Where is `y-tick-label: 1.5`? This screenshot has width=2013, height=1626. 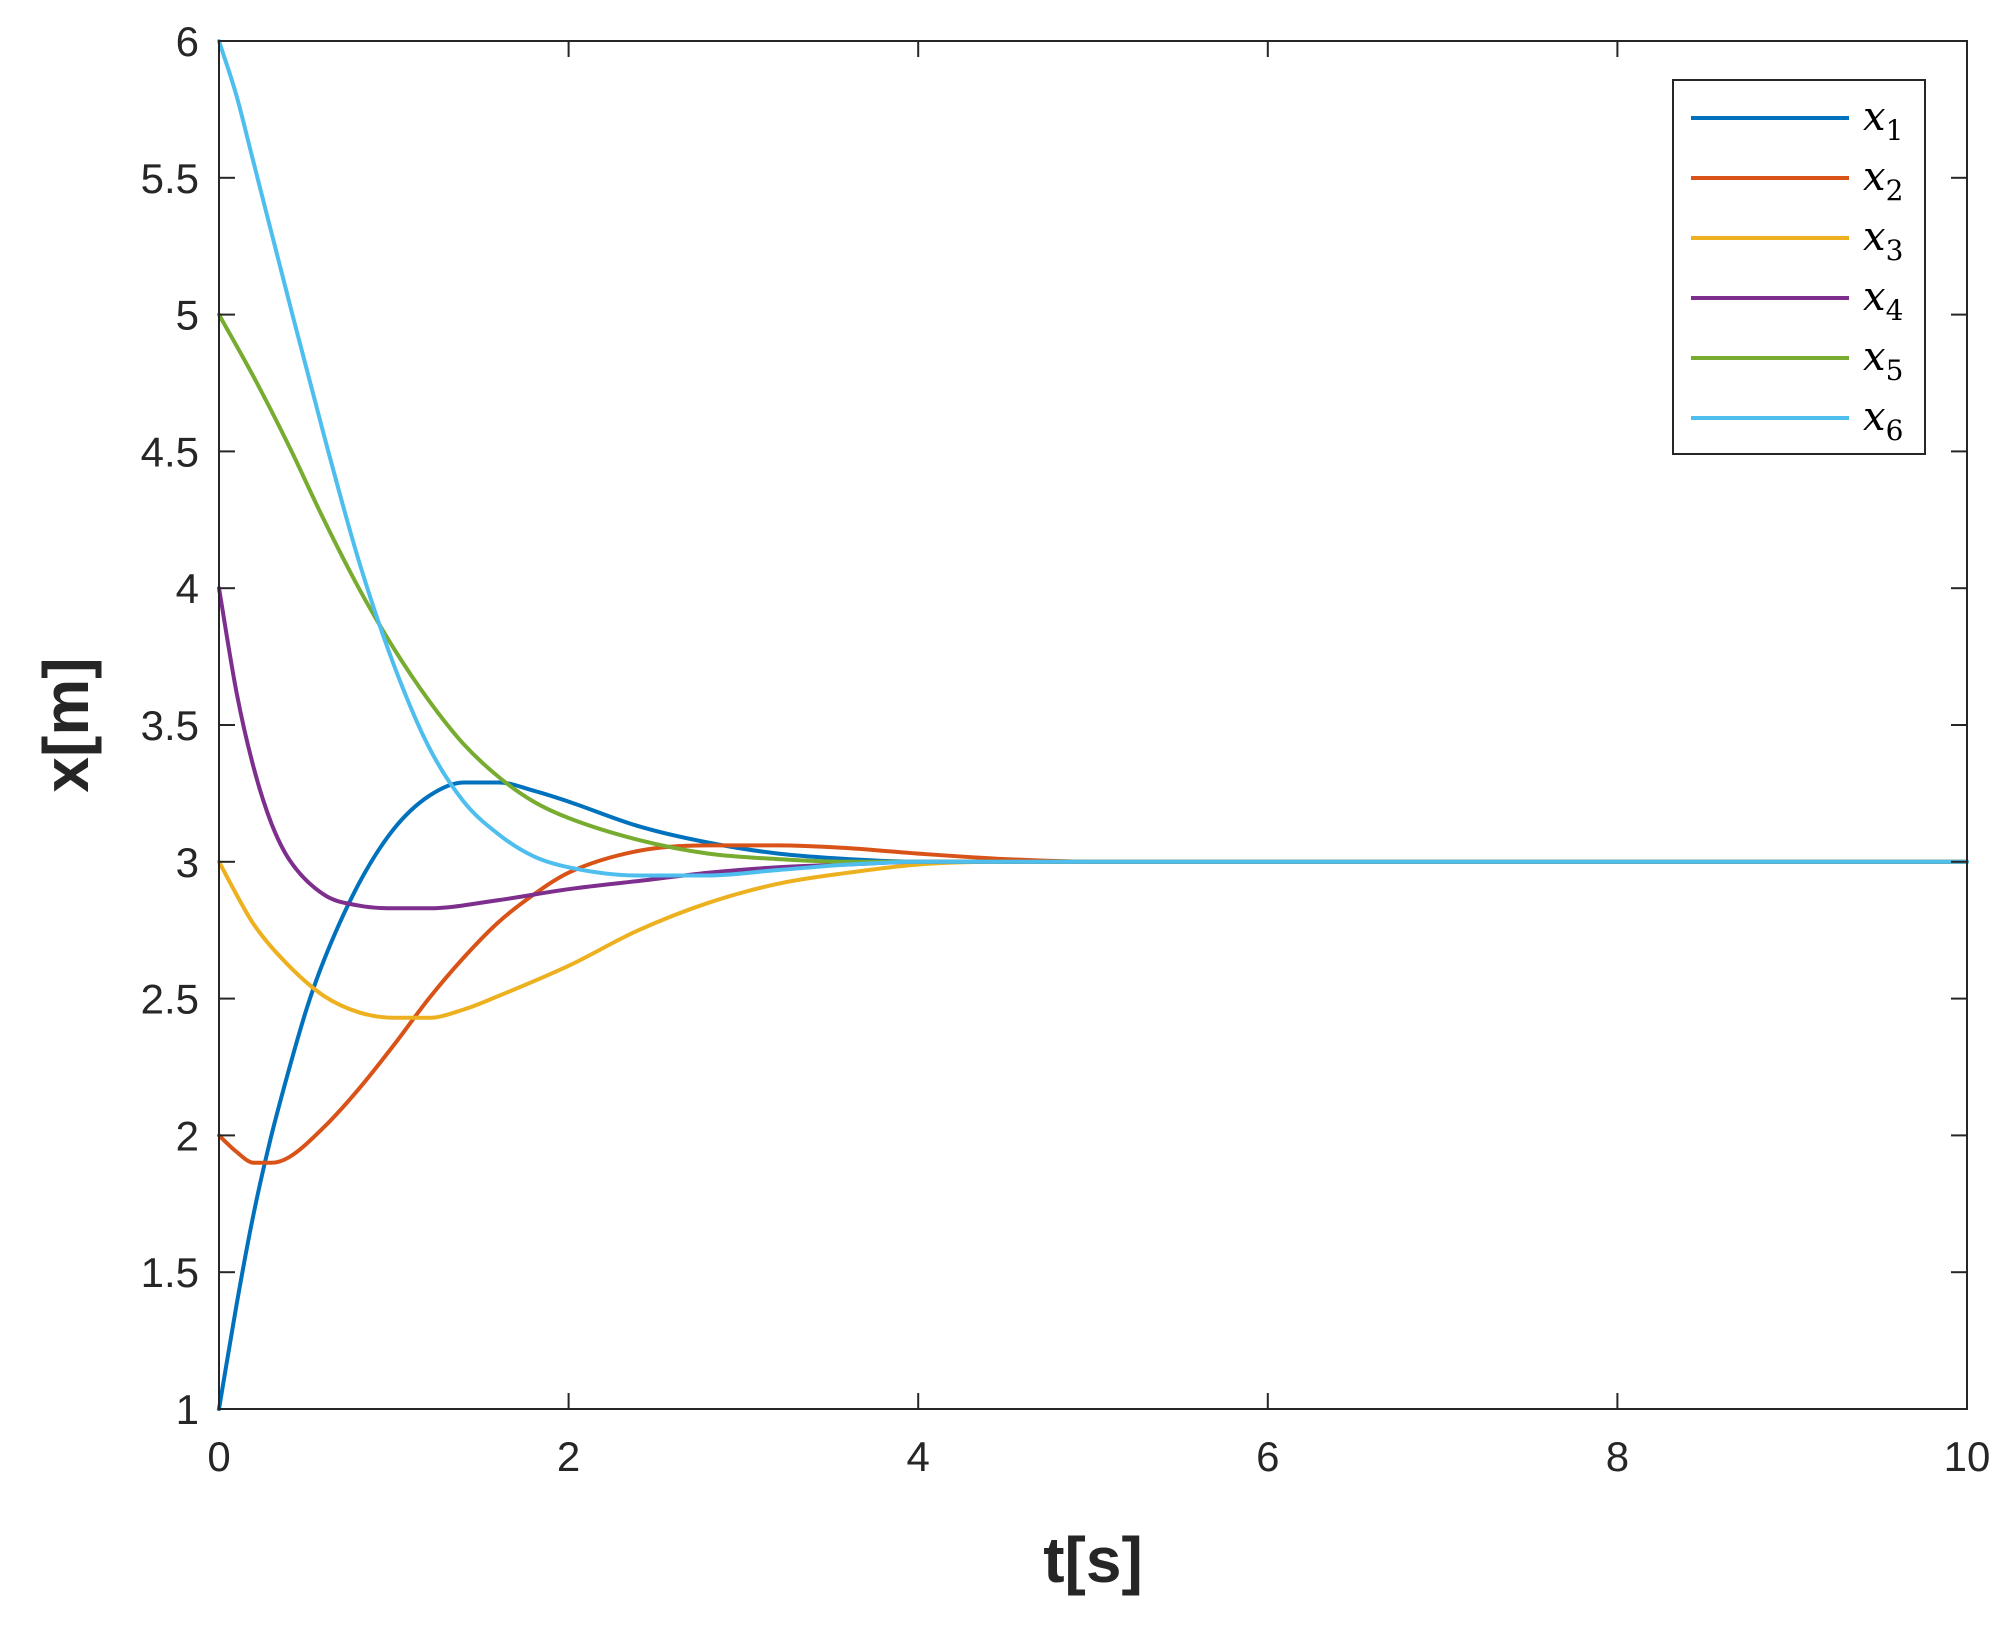 y-tick-label: 1.5 is located at coordinates (170, 1272).